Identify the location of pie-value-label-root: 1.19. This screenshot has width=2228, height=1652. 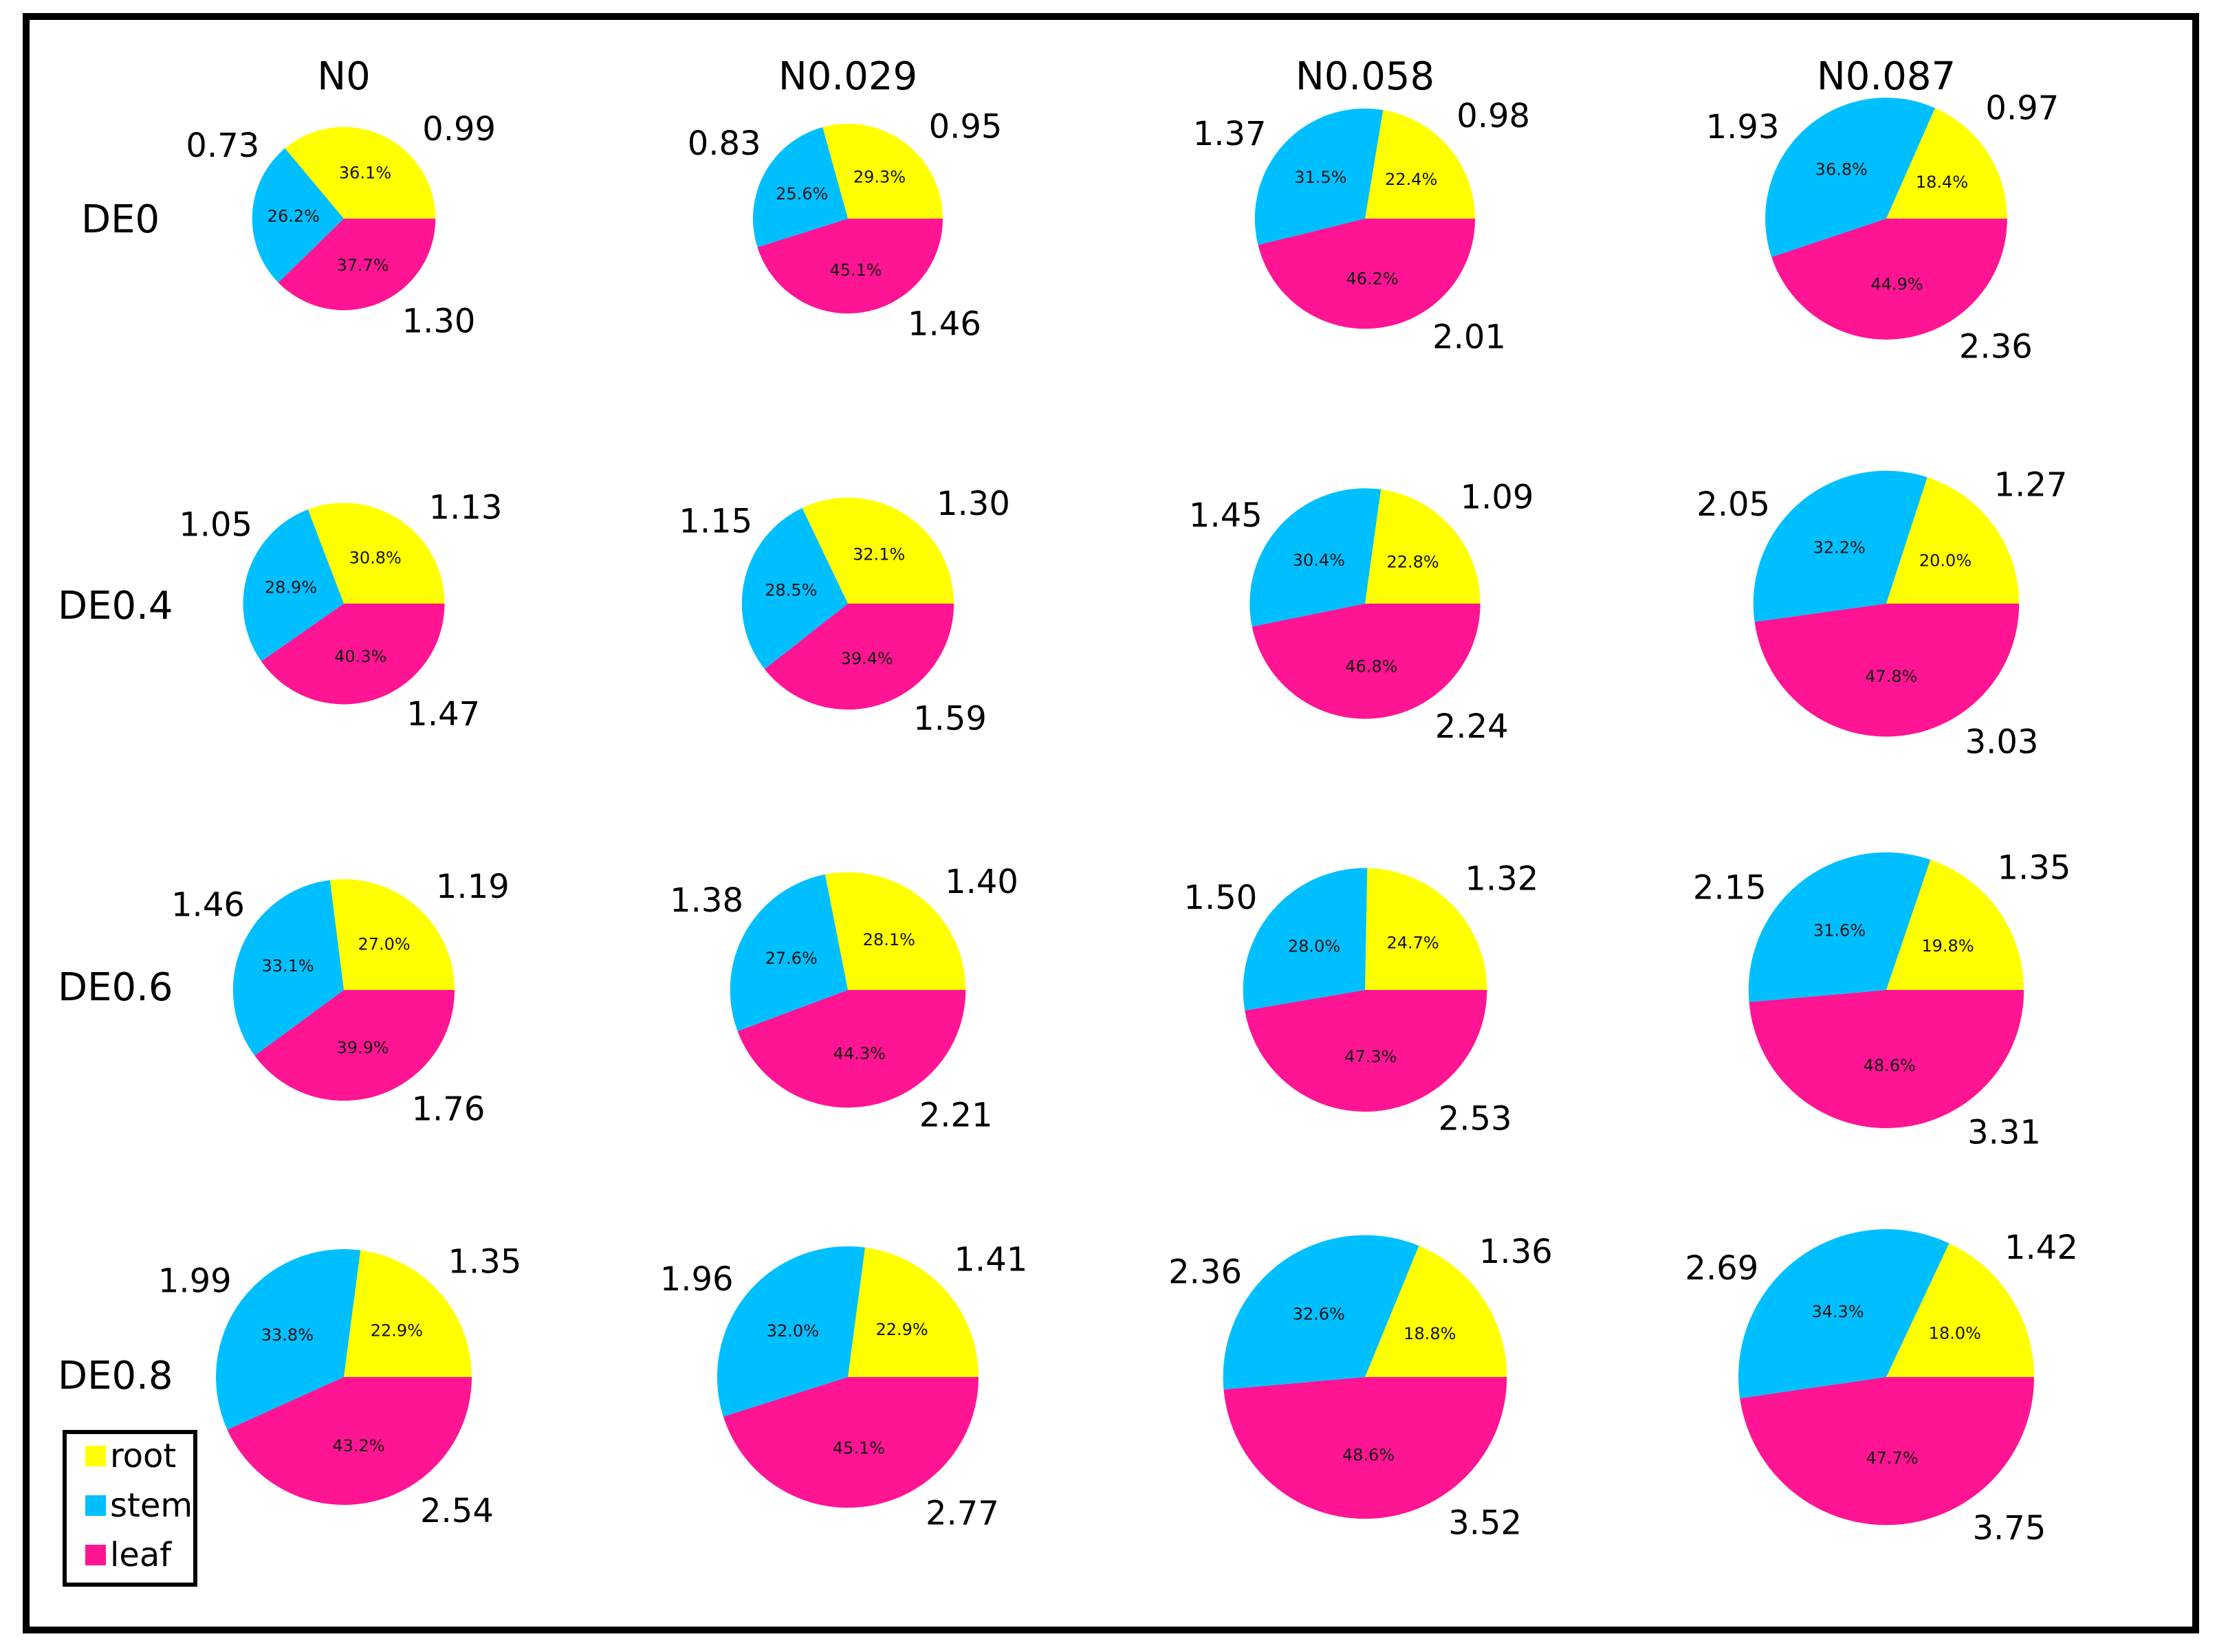
(473, 887).